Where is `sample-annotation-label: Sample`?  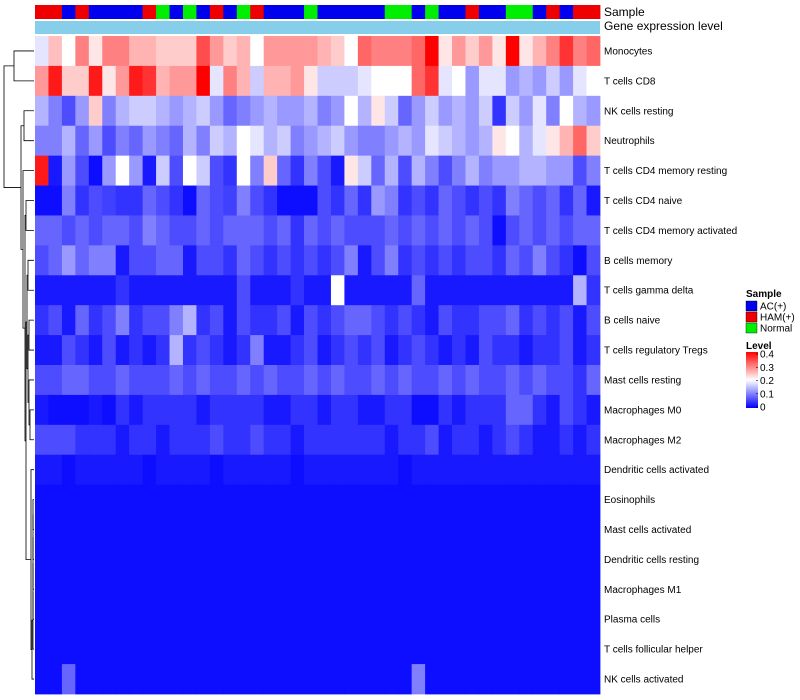
sample-annotation-label: Sample is located at coordinates (624, 12).